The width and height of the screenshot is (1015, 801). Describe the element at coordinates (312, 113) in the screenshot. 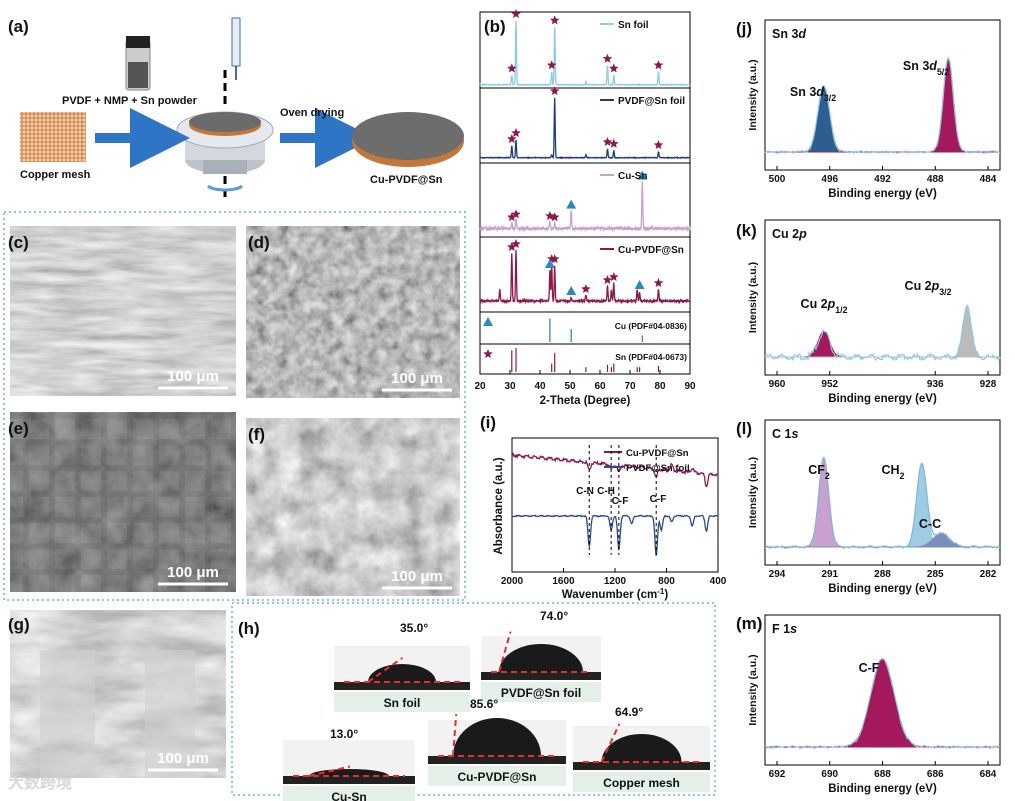

I see `drying-label: Oven drying` at that location.